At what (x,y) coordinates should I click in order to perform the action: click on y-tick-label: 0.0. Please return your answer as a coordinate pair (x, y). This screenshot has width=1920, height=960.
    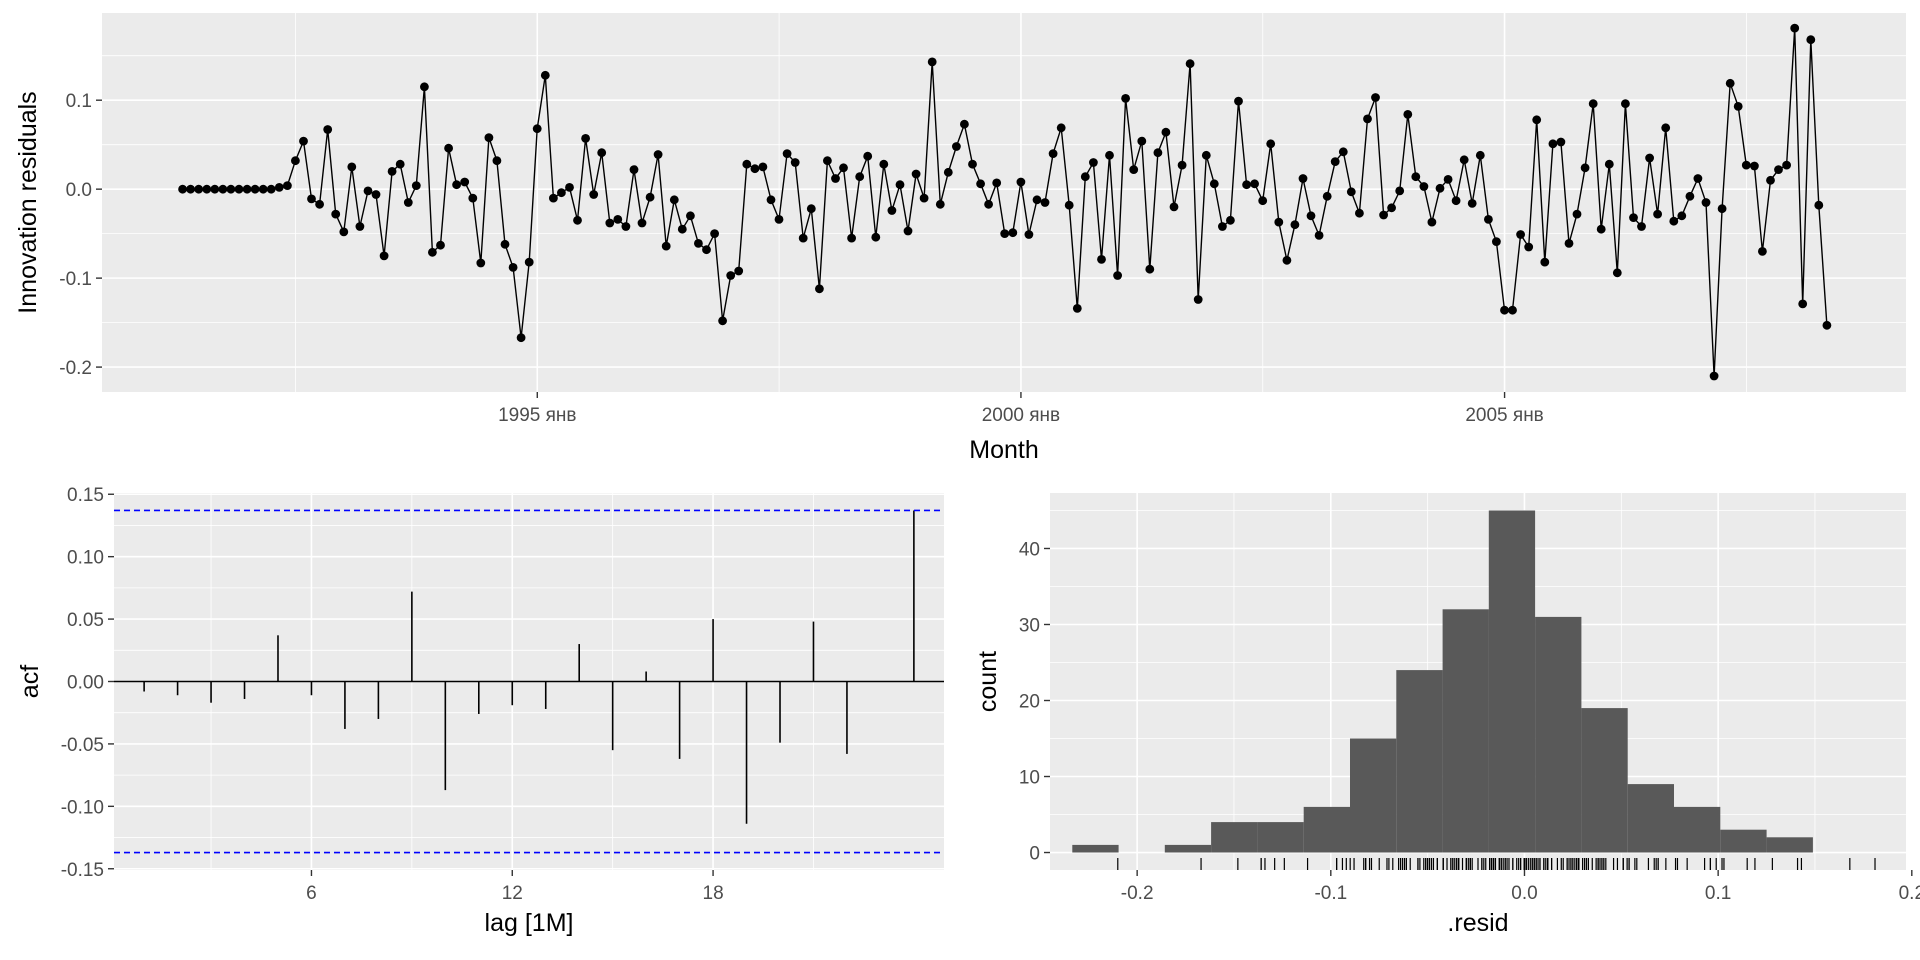
    Looking at the image, I should click on (79, 190).